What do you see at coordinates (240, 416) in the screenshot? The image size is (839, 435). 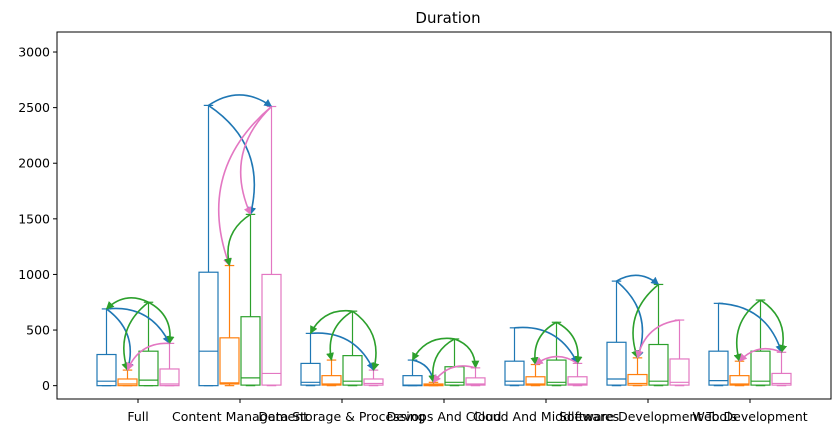 I see `x-tick-label: Content Management` at bounding box center [240, 416].